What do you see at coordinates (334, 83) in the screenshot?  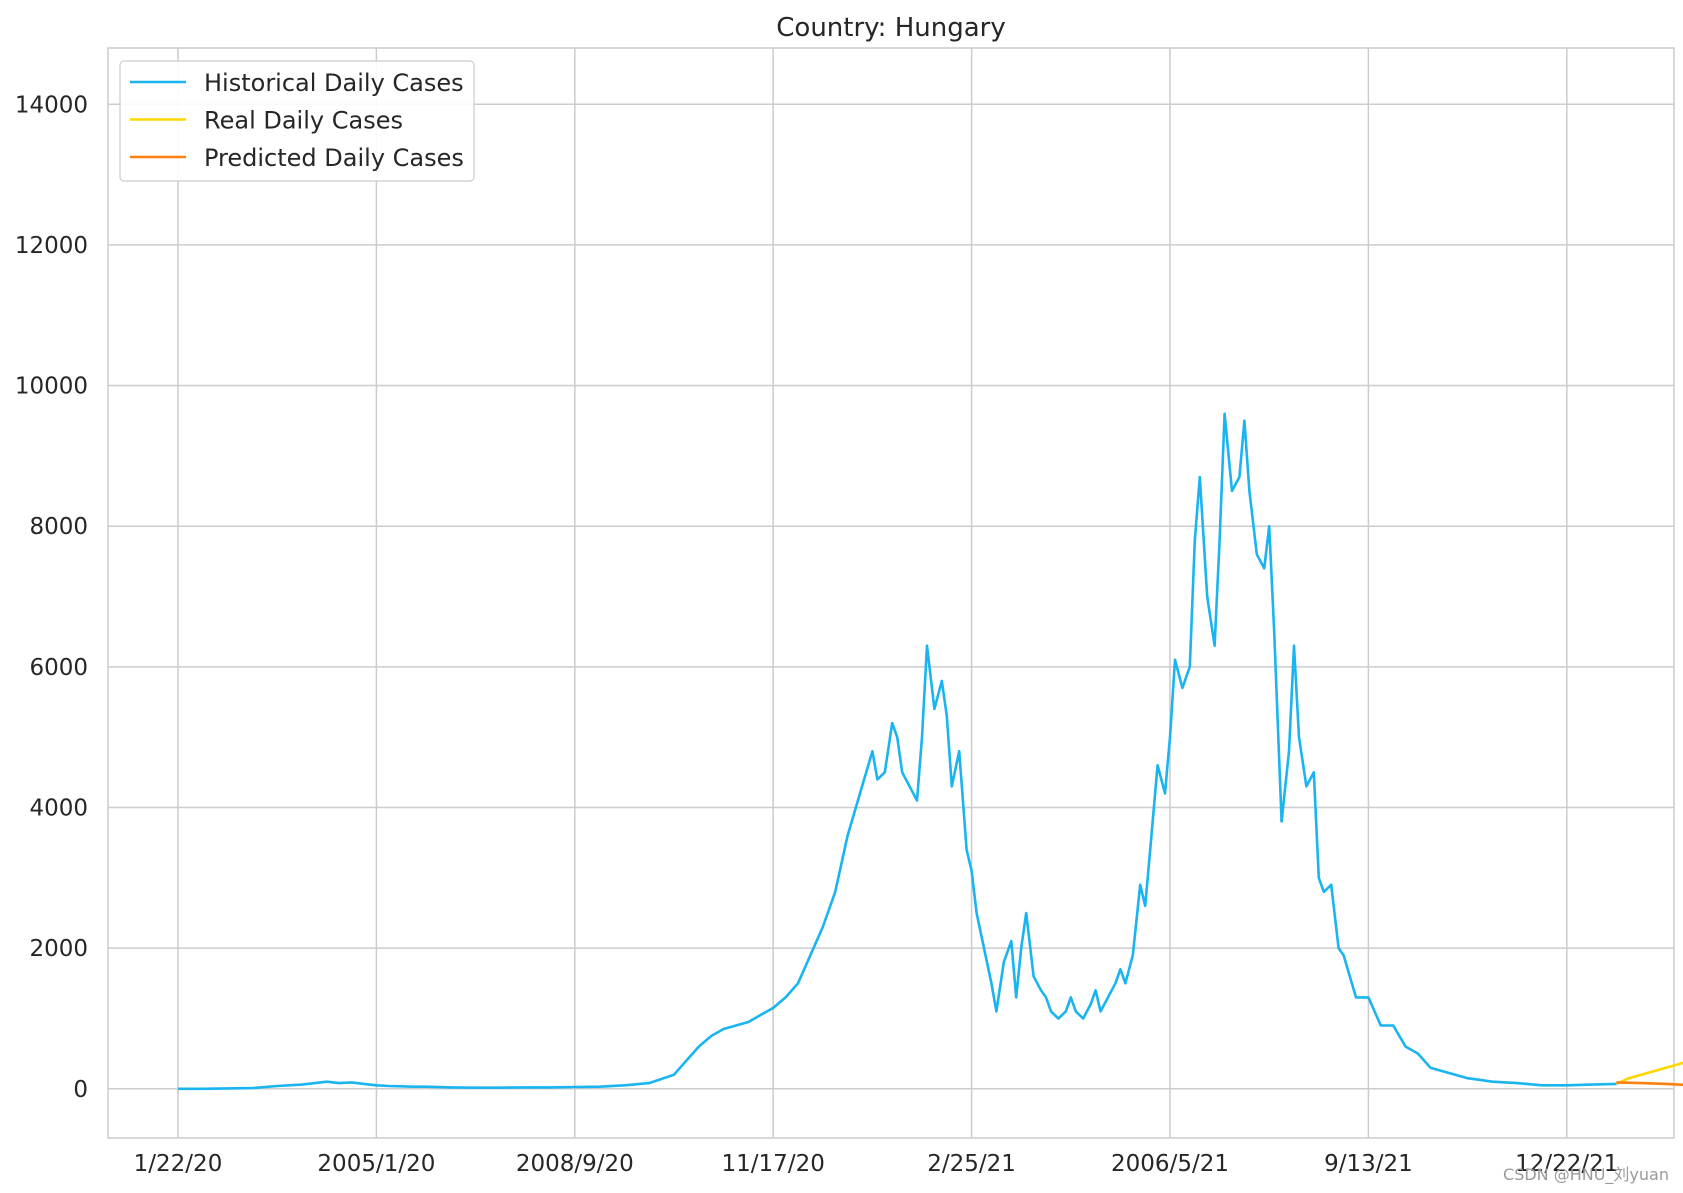 I see `legend-label: Historical Daily Cases` at bounding box center [334, 83].